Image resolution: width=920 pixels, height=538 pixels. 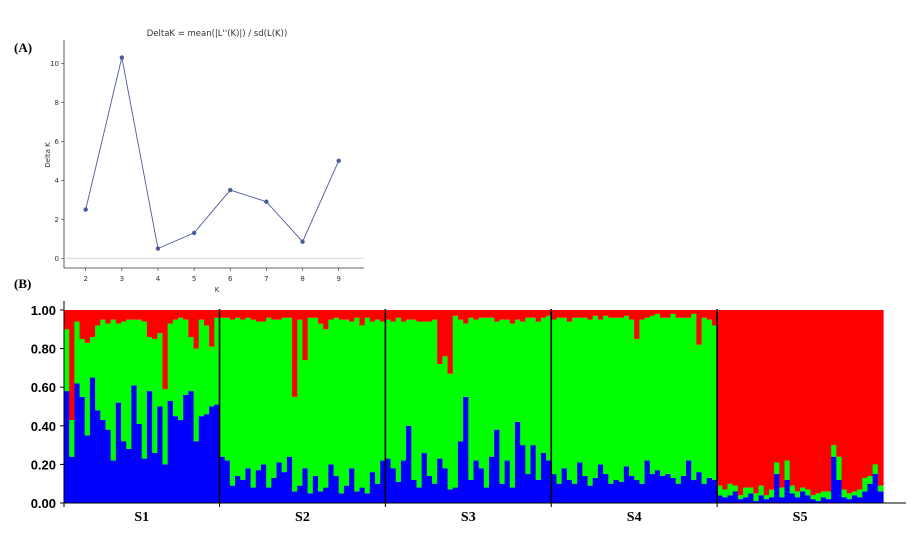 I want to click on deltak-y-tick-label: 4, so click(x=57, y=181).